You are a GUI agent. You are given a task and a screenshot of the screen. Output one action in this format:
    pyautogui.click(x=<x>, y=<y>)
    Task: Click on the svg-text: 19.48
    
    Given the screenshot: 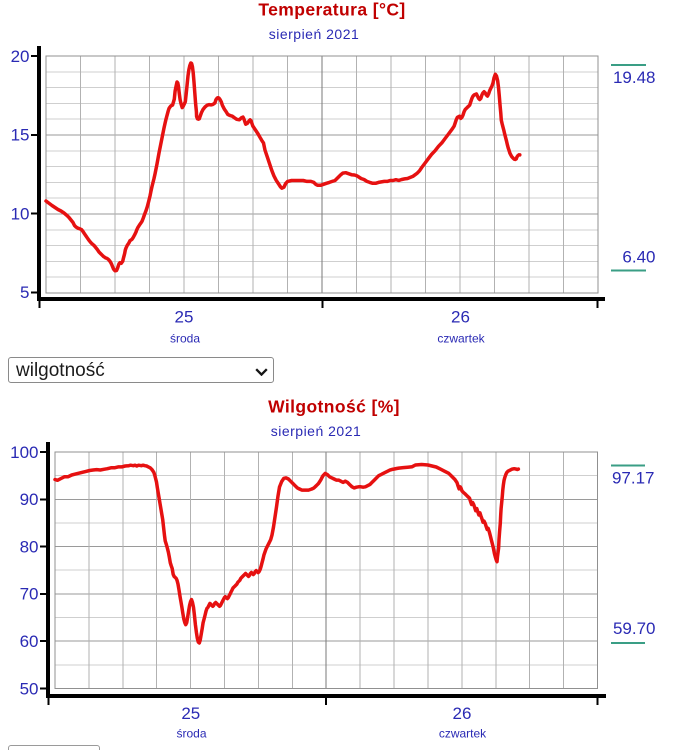 What is the action you would take?
    pyautogui.click(x=634, y=77)
    